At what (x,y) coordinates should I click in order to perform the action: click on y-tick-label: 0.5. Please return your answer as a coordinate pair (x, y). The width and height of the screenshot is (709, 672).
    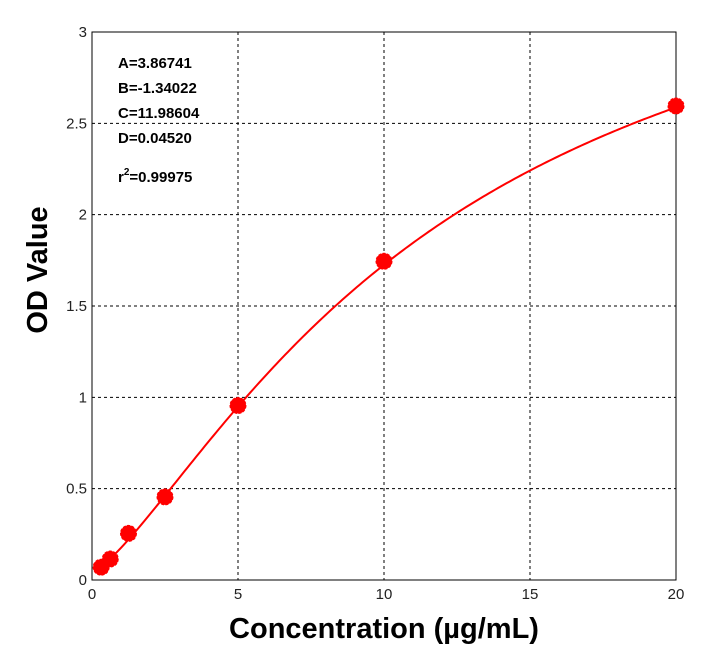
    Looking at the image, I should click on (76, 489).